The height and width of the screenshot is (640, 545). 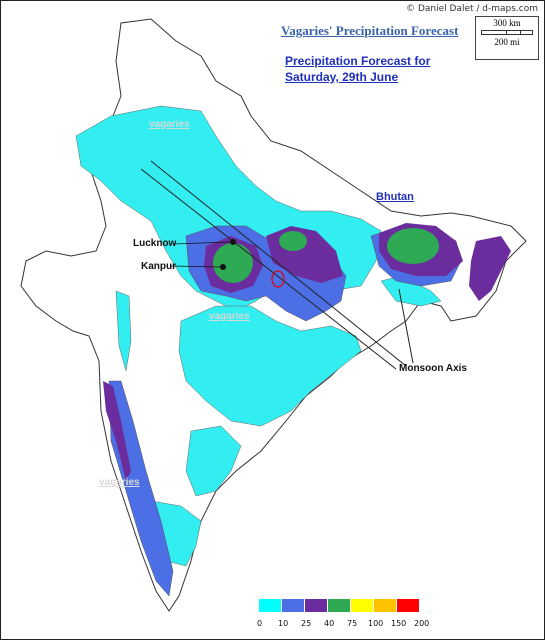 I want to click on legend-tick: 200, so click(x=422, y=623).